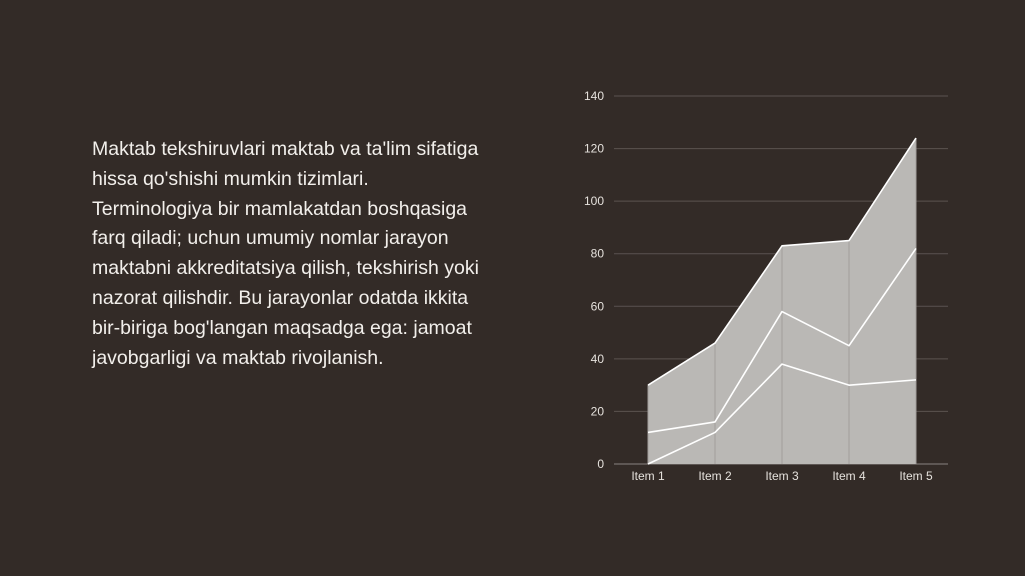  Describe the element at coordinates (594, 96) in the screenshot. I see `y-tick-label: 140` at that location.